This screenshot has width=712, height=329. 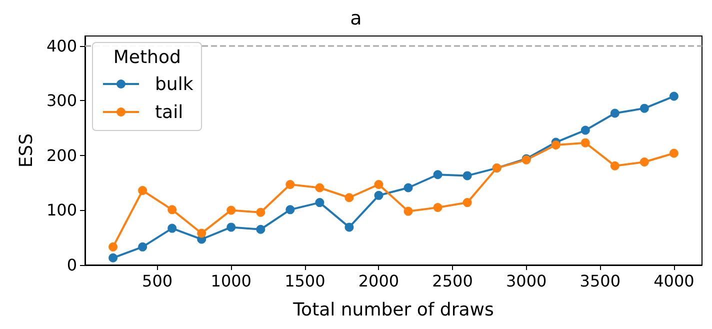 What do you see at coordinates (526, 281) in the screenshot?
I see `x-tick-label: 3000` at bounding box center [526, 281].